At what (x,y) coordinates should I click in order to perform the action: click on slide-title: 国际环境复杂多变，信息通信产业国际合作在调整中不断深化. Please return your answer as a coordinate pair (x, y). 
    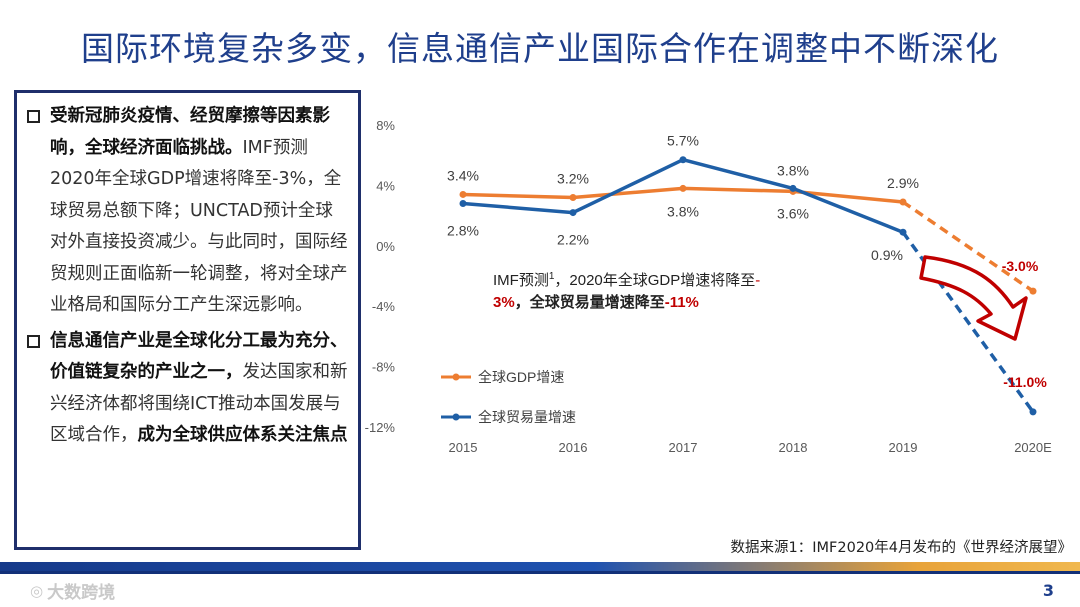
    Looking at the image, I should click on (540, 48).